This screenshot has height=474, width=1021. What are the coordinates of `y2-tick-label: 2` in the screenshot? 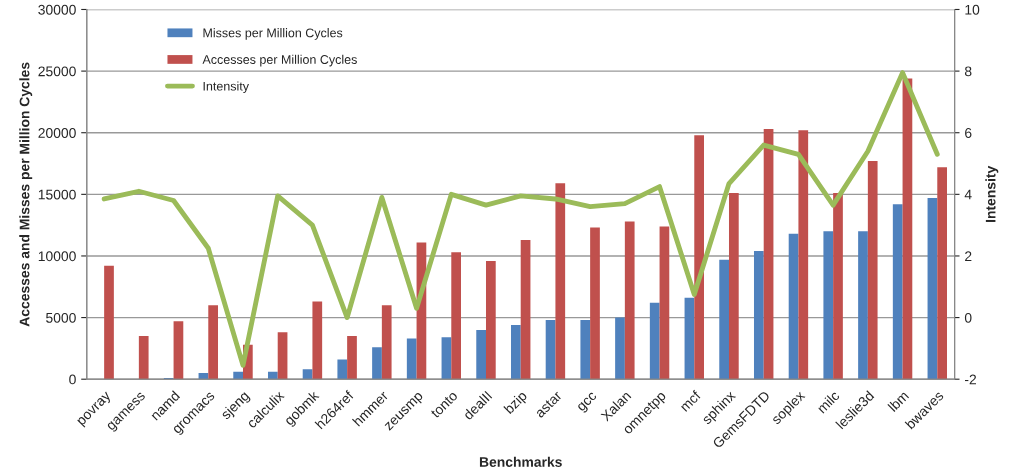 It's located at (968, 256).